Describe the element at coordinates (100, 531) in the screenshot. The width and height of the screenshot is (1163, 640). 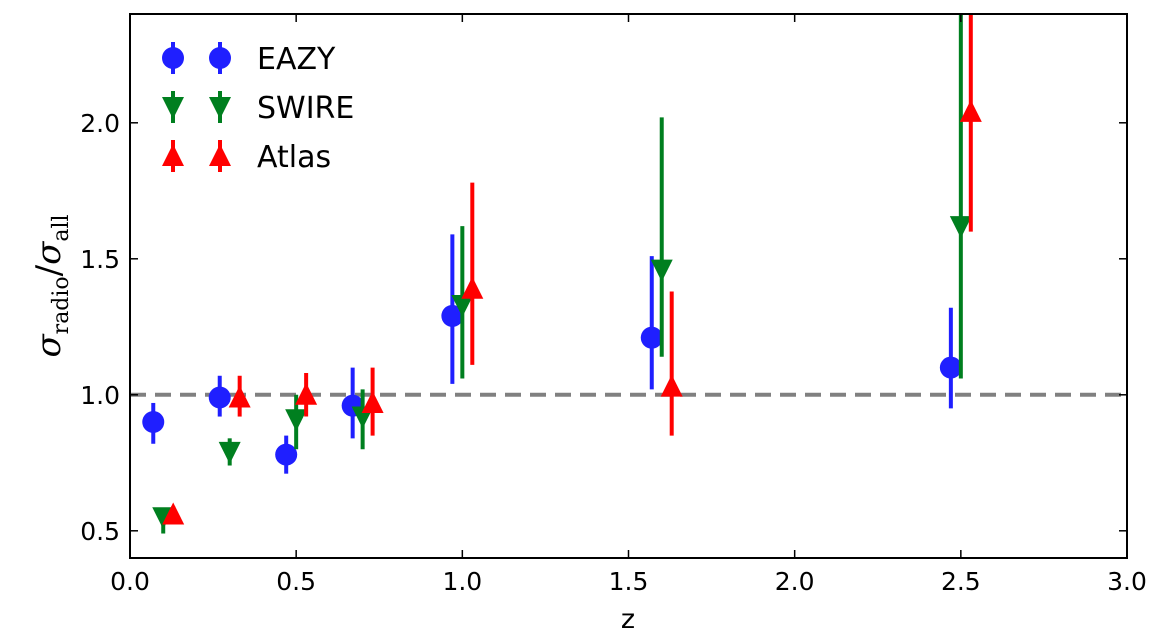
I see `y-tick-label-0: 0.5` at that location.